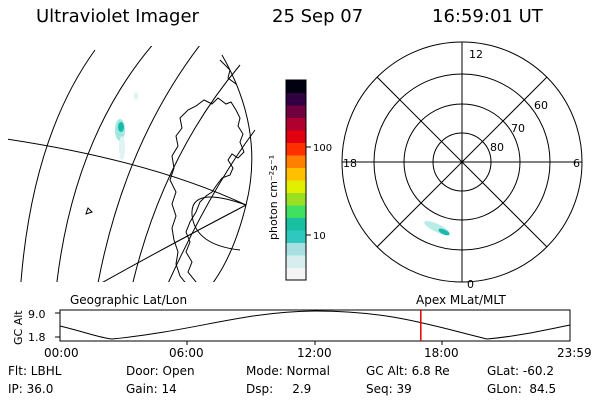 Image resolution: width=600 pixels, height=400 pixels. I want to click on time-tick: 06:00, so click(186, 353).